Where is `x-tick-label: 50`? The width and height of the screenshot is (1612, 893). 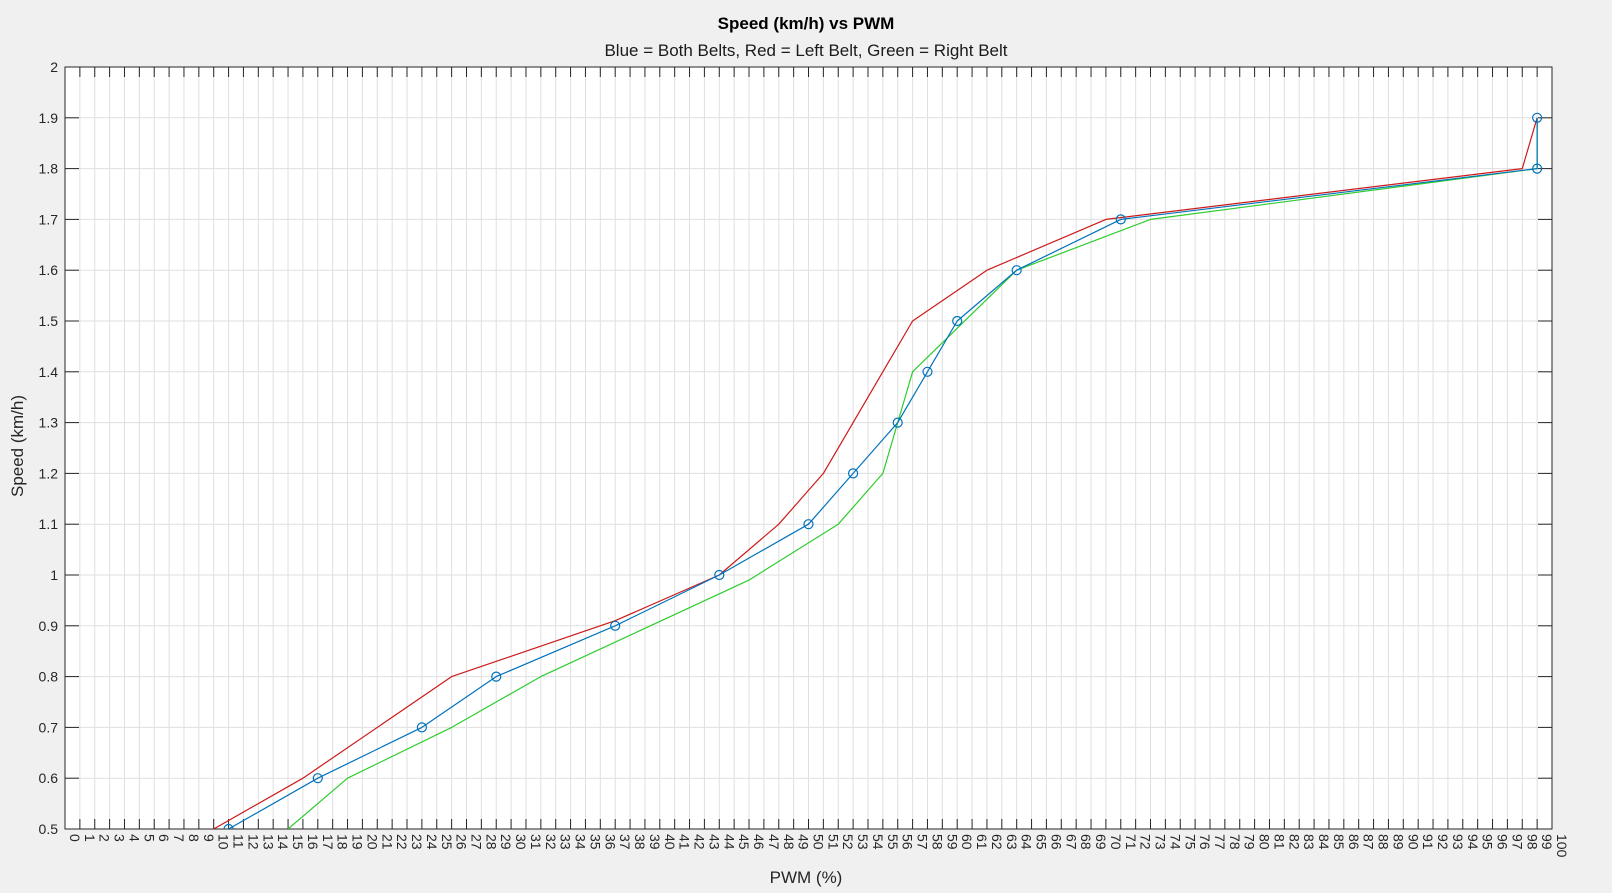 x-tick-label: 50 is located at coordinates (819, 842).